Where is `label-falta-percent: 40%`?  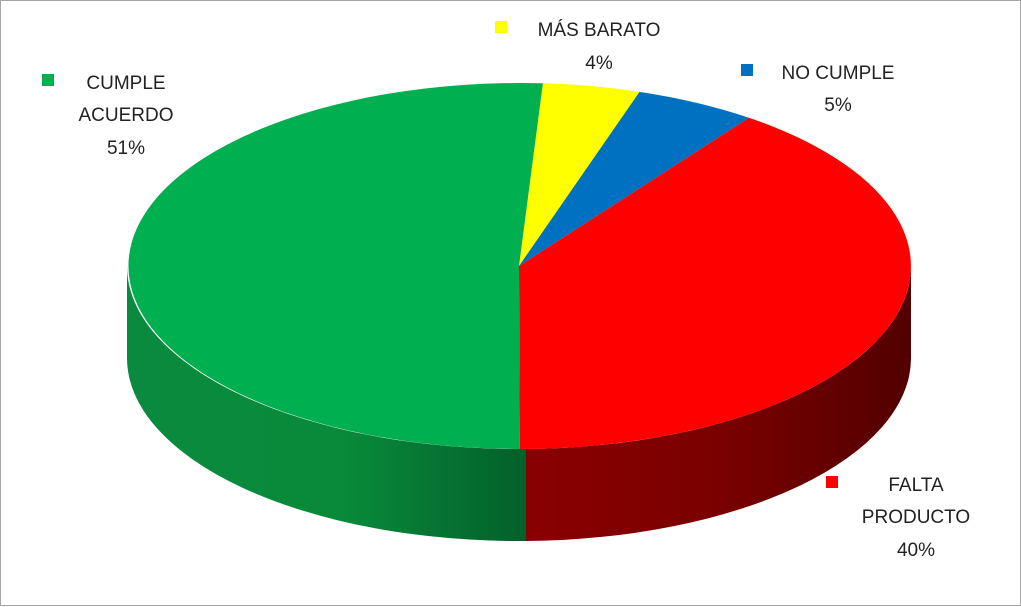
label-falta-percent: 40% is located at coordinates (916, 550).